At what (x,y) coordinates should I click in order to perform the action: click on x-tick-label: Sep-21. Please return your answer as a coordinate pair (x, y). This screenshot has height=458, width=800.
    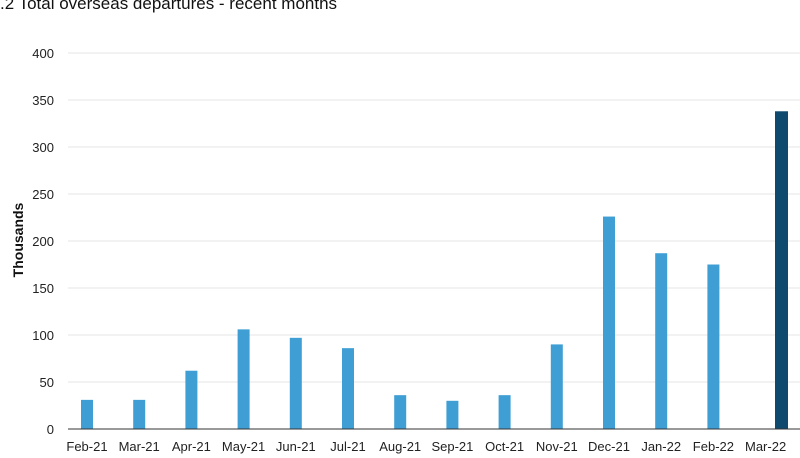
    Looking at the image, I should click on (452, 446).